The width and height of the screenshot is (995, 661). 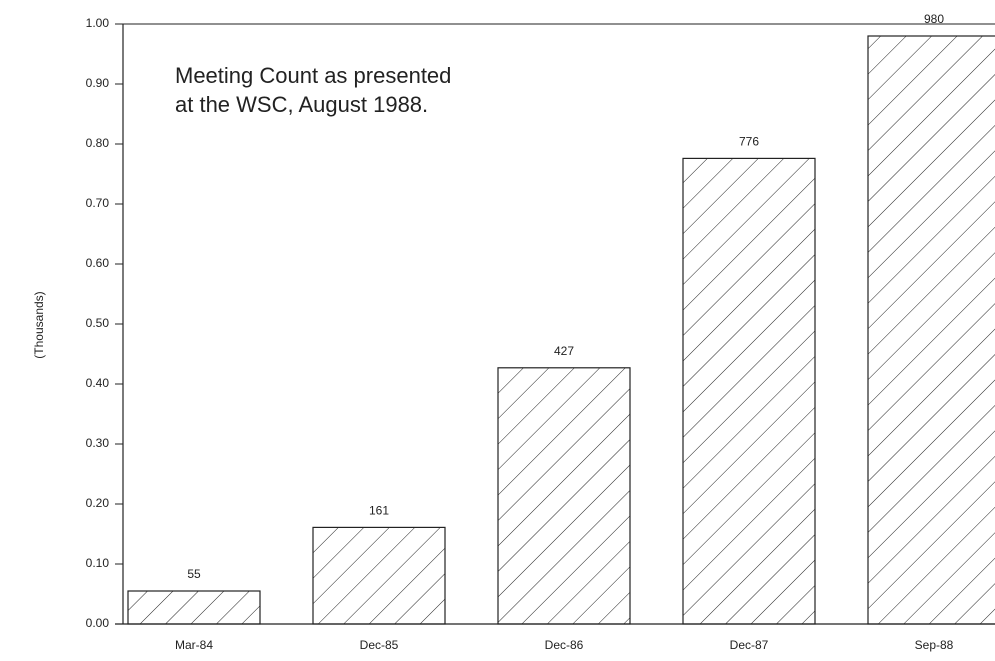 I want to click on y-tick-label: 0.30, so click(x=98, y=443).